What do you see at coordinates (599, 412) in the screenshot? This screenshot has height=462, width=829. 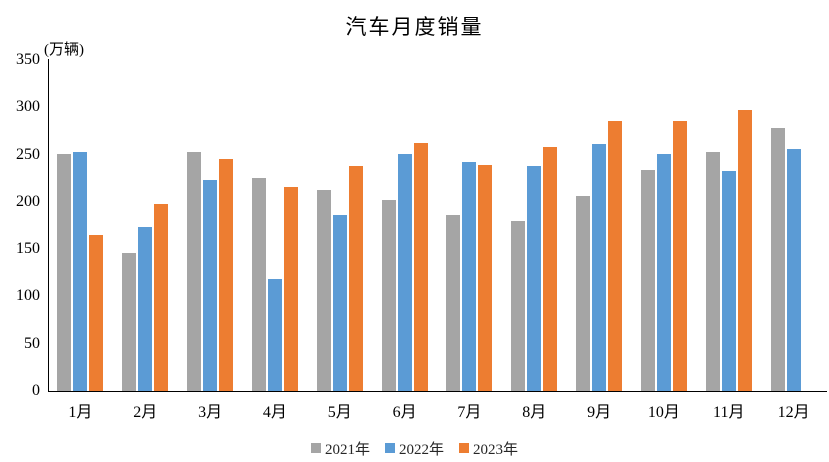 I see `x-axis-label: 9月` at bounding box center [599, 412].